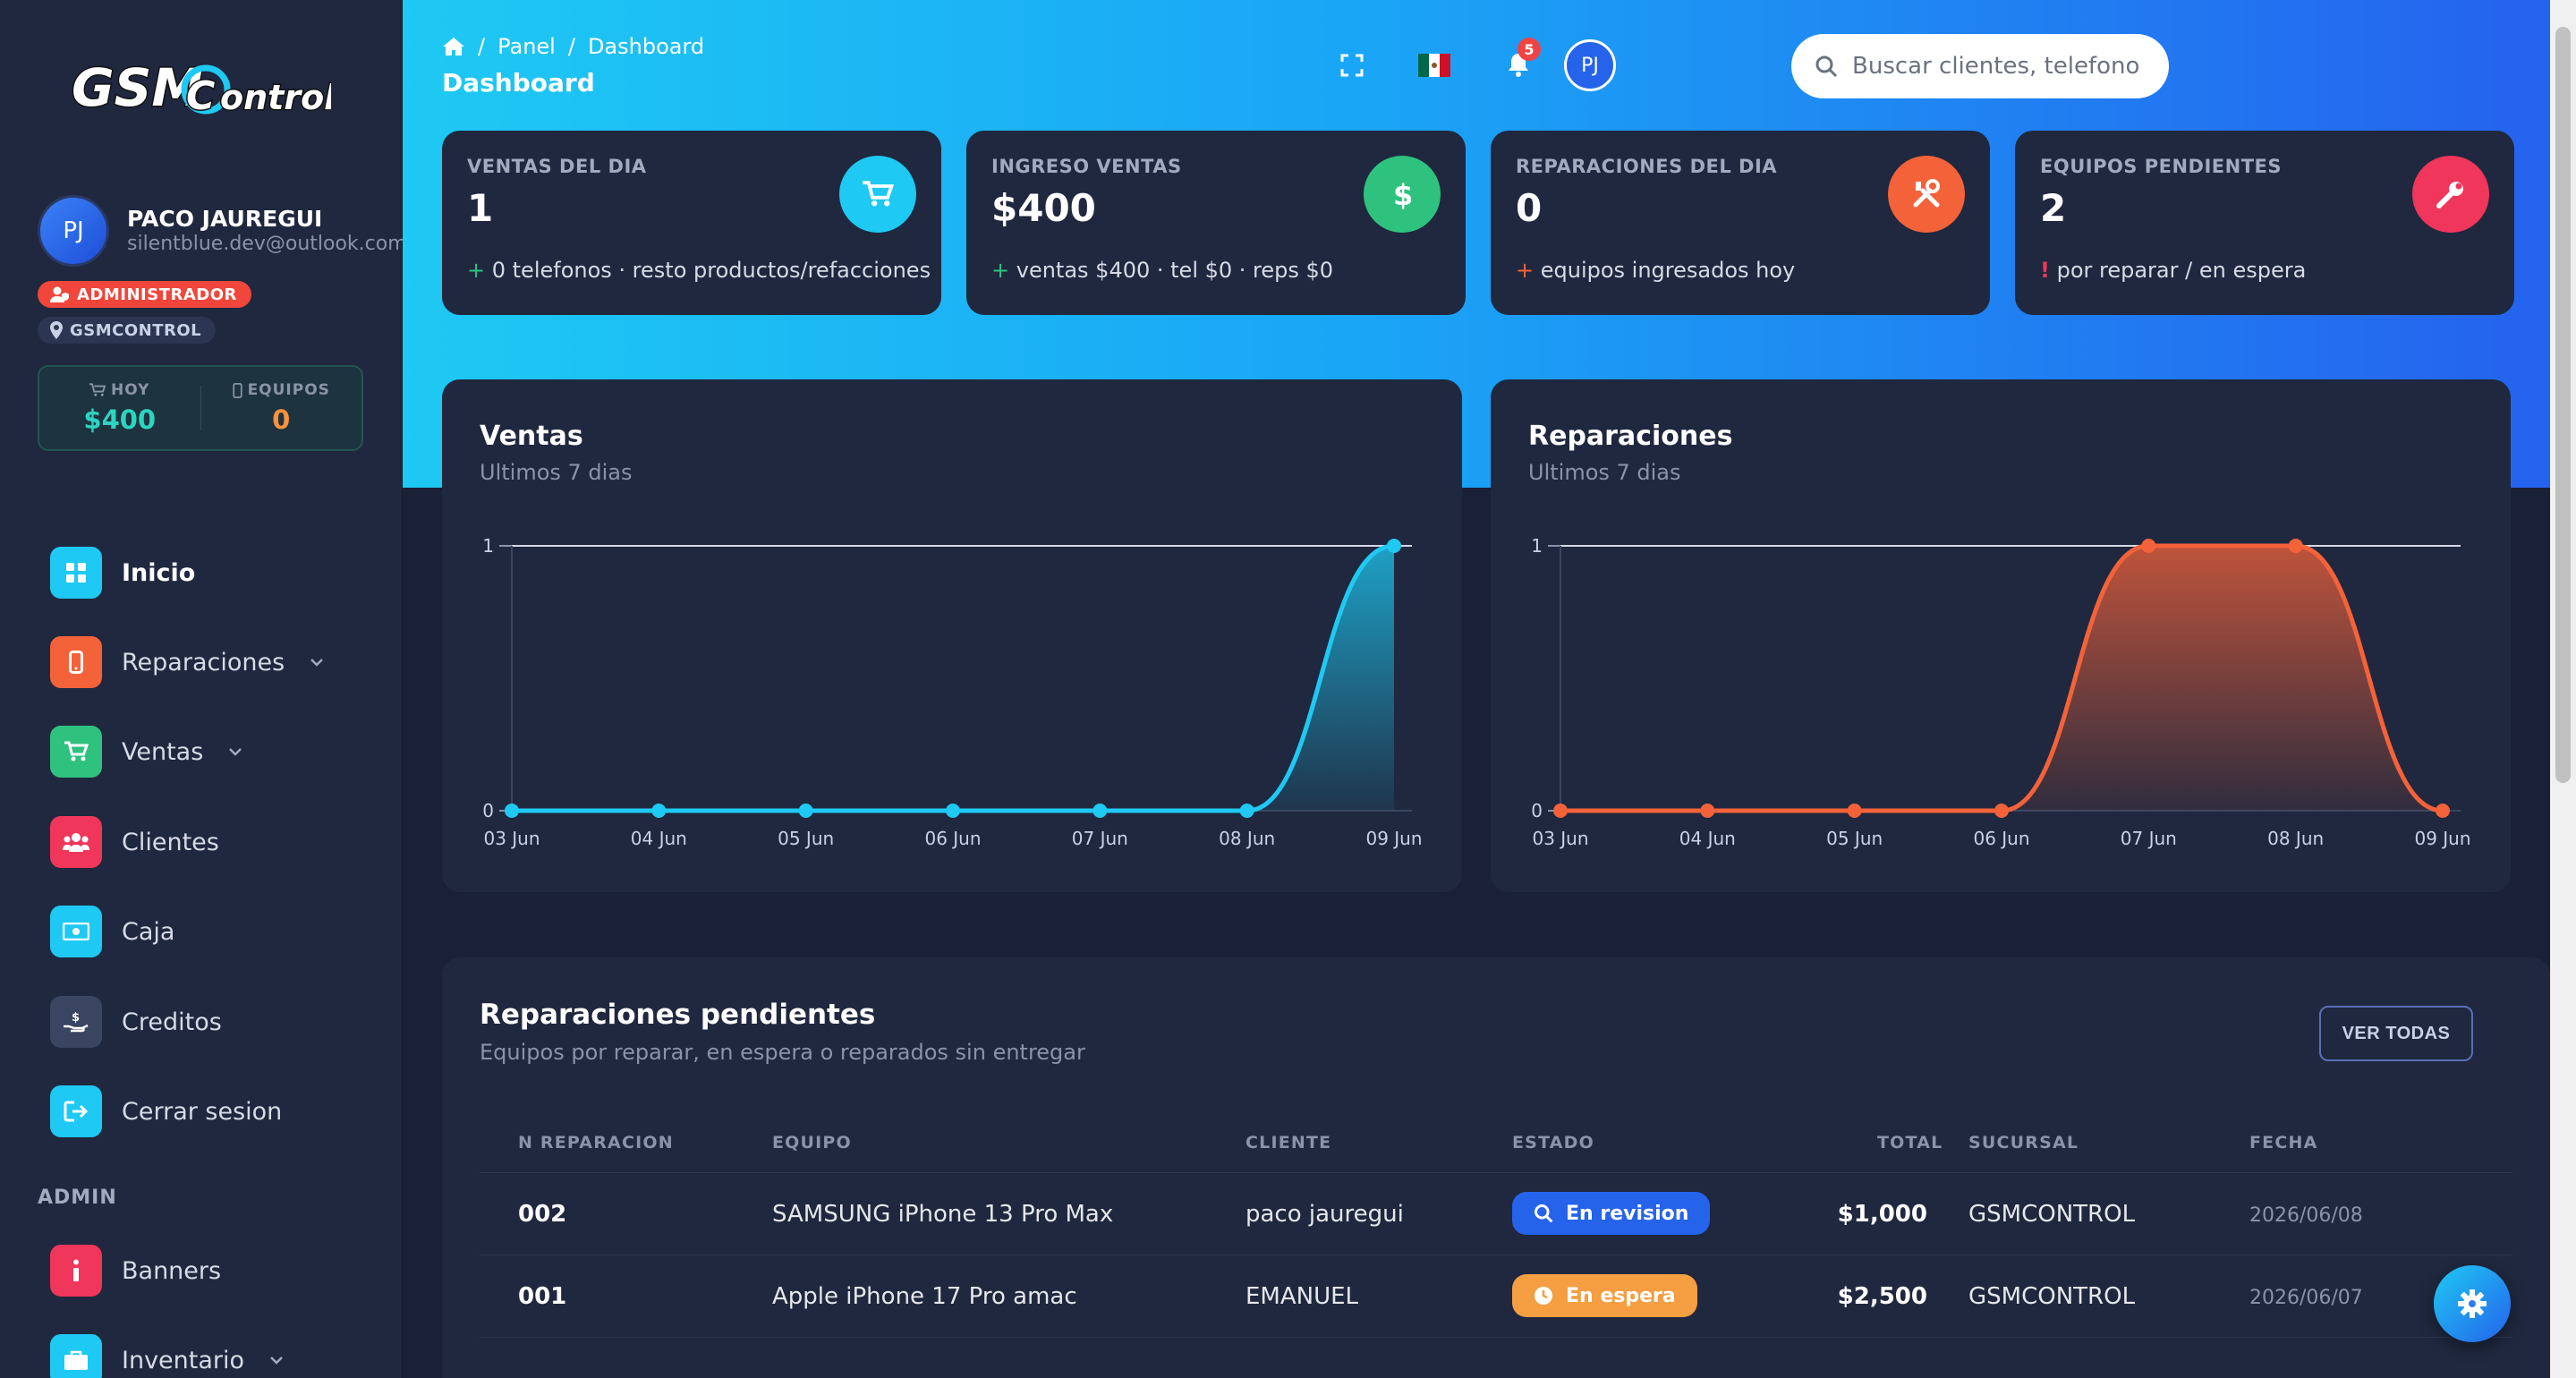 This screenshot has width=2576, height=1378. What do you see at coordinates (952, 838) in the screenshot?
I see `x-tick-label: 06 Jun` at bounding box center [952, 838].